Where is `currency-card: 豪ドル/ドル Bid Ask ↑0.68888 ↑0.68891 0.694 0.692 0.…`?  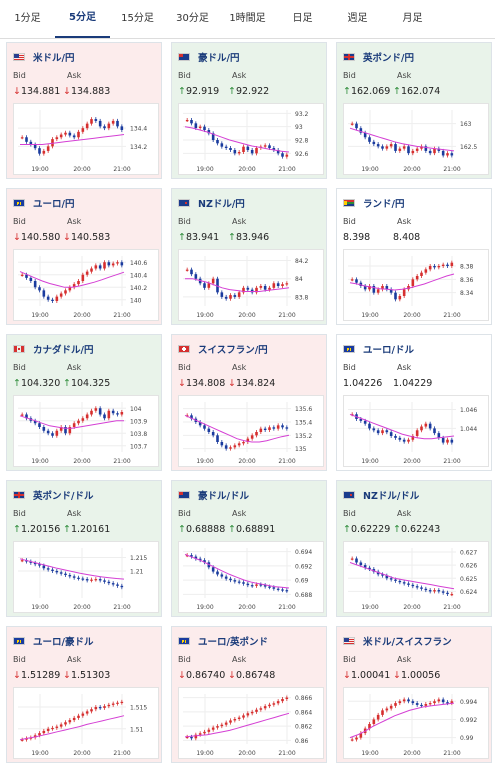
currency-card: 豪ドル/ドル Bid Ask ↑0.68888 ↑0.68891 0.694 0.692 0.… is located at coordinates (249, 548).